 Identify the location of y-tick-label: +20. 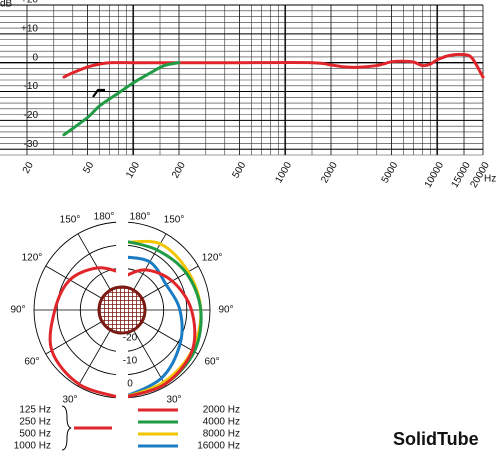
(29, 3).